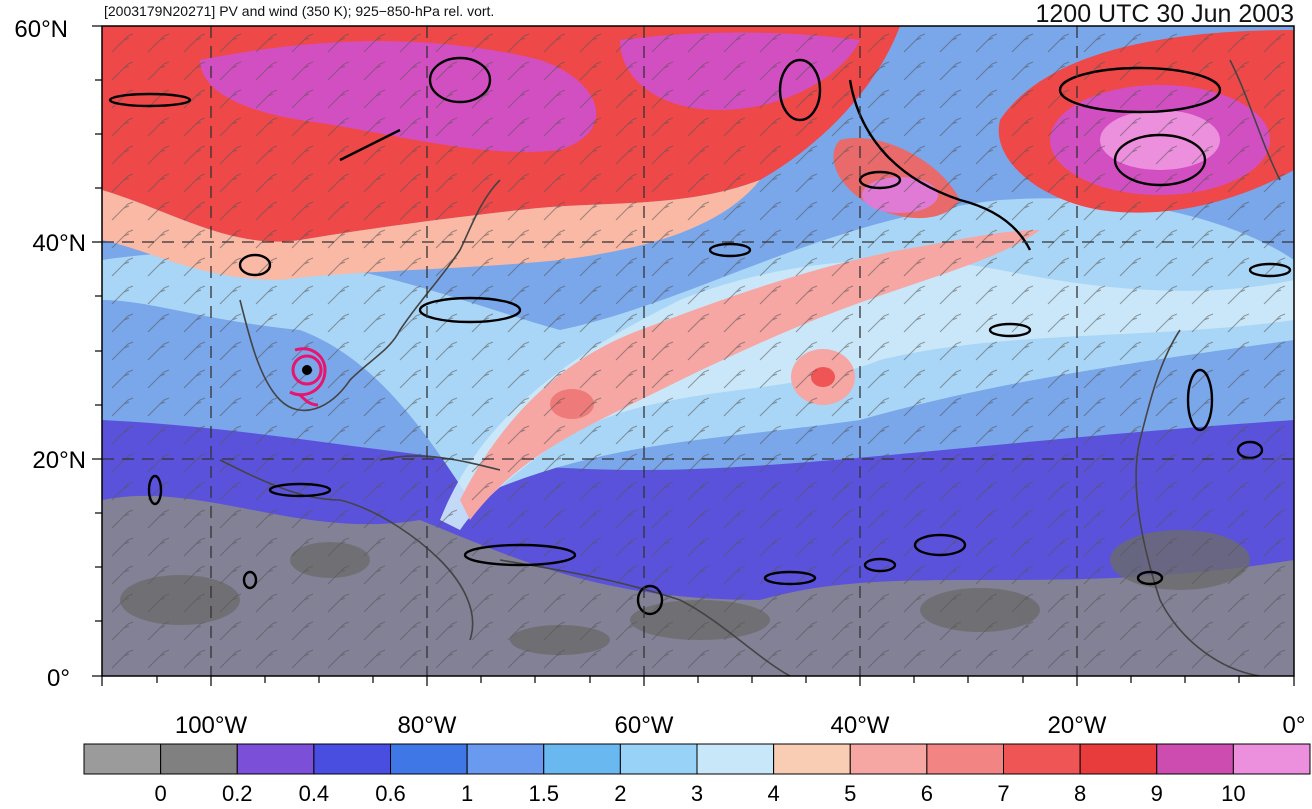 The width and height of the screenshot is (1312, 809). Describe the element at coordinates (1157, 792) in the screenshot. I see `colorbar-label: 9` at that location.